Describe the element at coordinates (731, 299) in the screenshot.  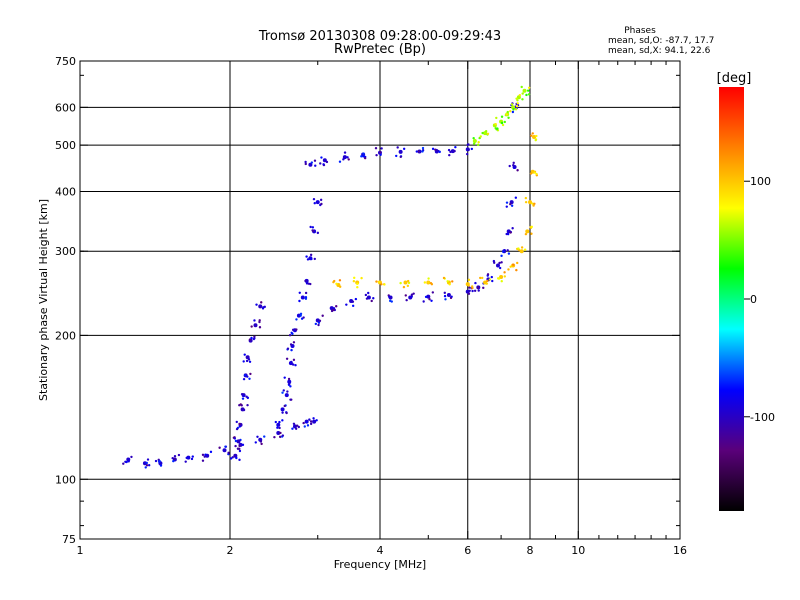
I see `colorbar` at that location.